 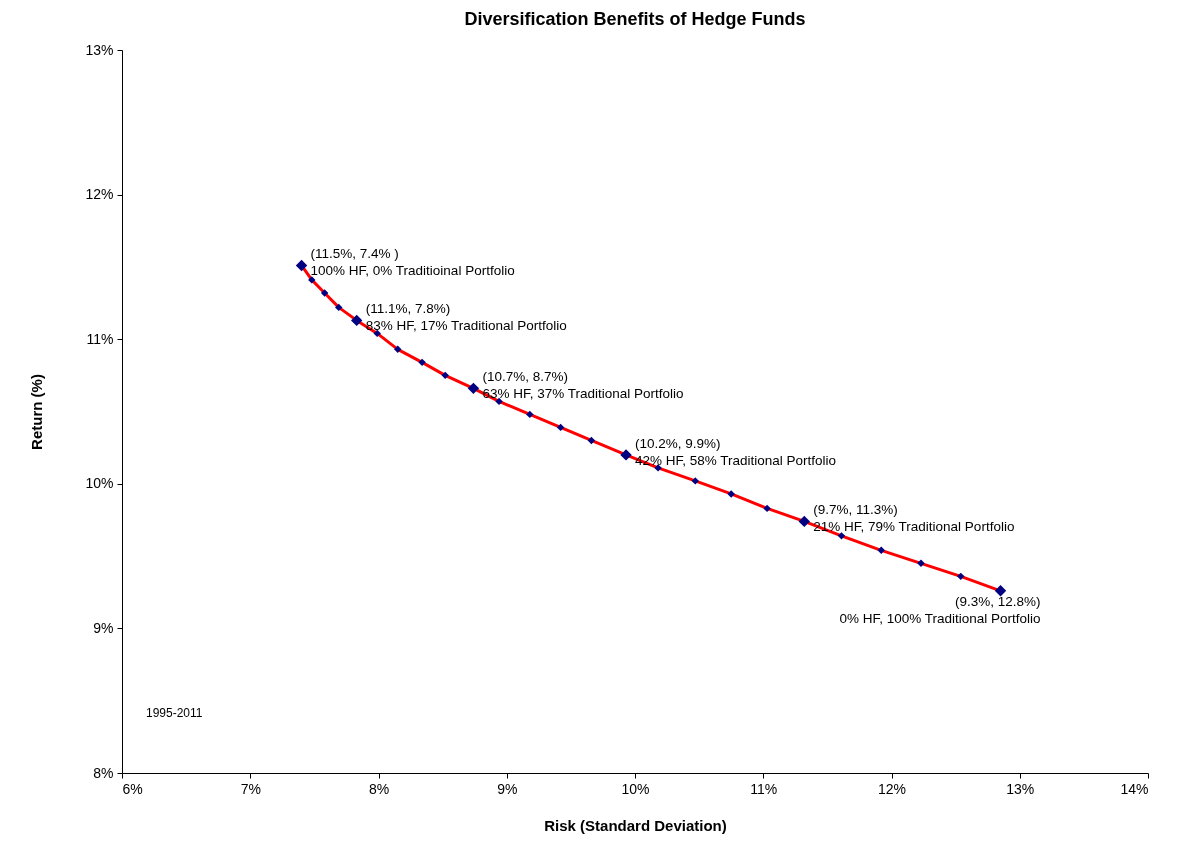 I want to click on y-tick-label: 11%, so click(x=100, y=338).